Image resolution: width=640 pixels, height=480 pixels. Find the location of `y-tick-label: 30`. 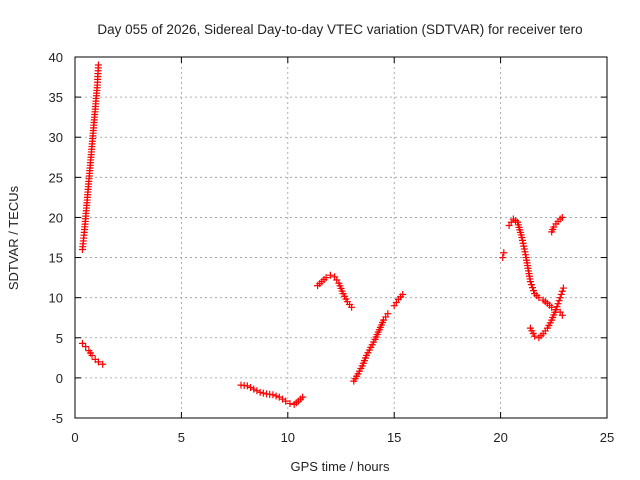

y-tick-label: 30 is located at coordinates (56, 137).